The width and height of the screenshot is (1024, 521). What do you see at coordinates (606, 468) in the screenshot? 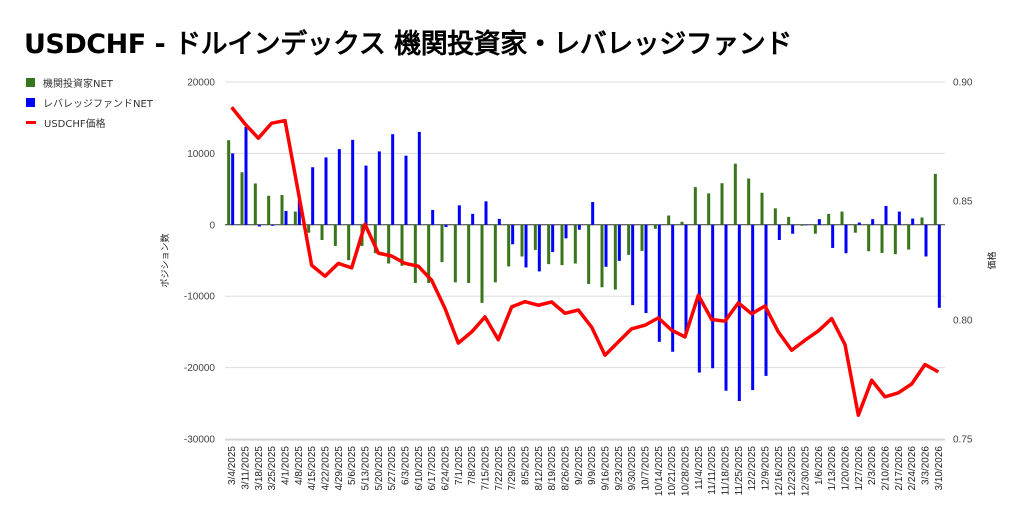
I see `x-tick-label: 9/16/2025` at bounding box center [606, 468].